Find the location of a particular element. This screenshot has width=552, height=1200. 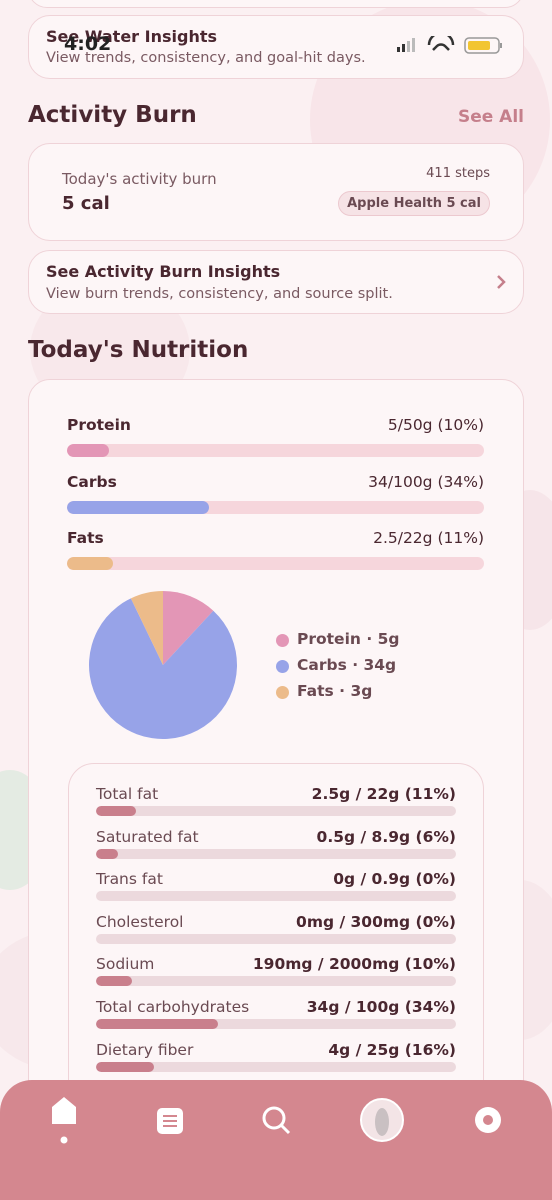

card-title: See Water Insights is located at coordinates (131, 36).